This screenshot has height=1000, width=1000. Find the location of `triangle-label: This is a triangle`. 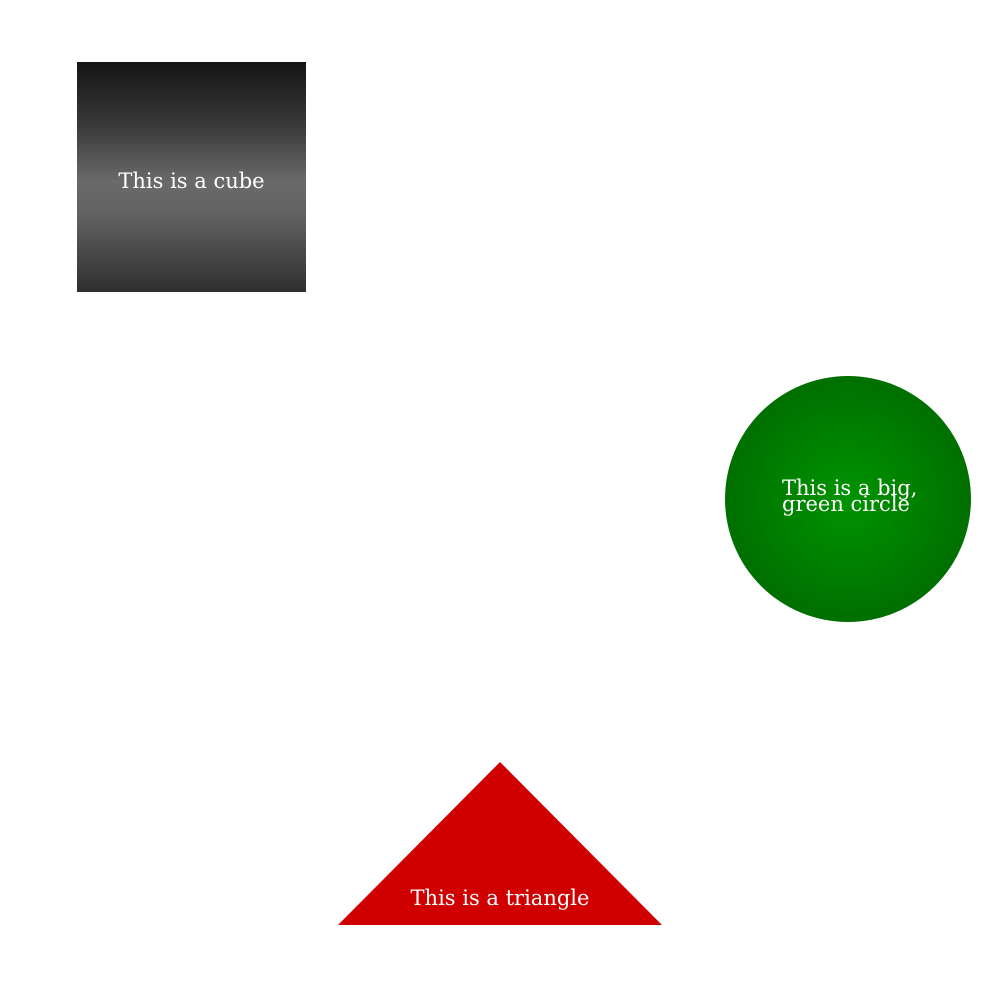

triangle-label: This is a triangle is located at coordinates (500, 898).